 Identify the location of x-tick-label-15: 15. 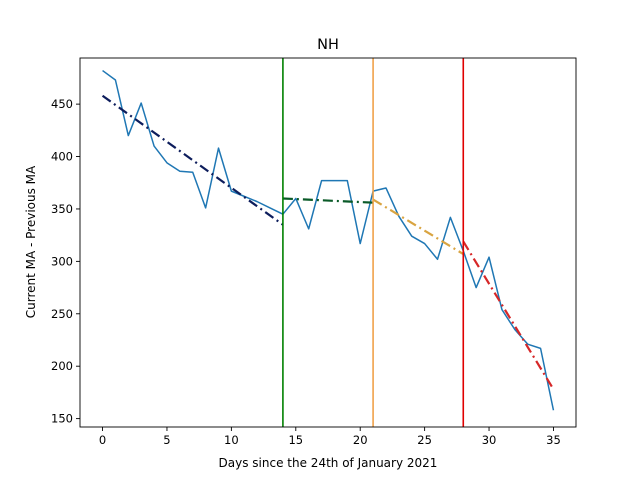
(295, 440).